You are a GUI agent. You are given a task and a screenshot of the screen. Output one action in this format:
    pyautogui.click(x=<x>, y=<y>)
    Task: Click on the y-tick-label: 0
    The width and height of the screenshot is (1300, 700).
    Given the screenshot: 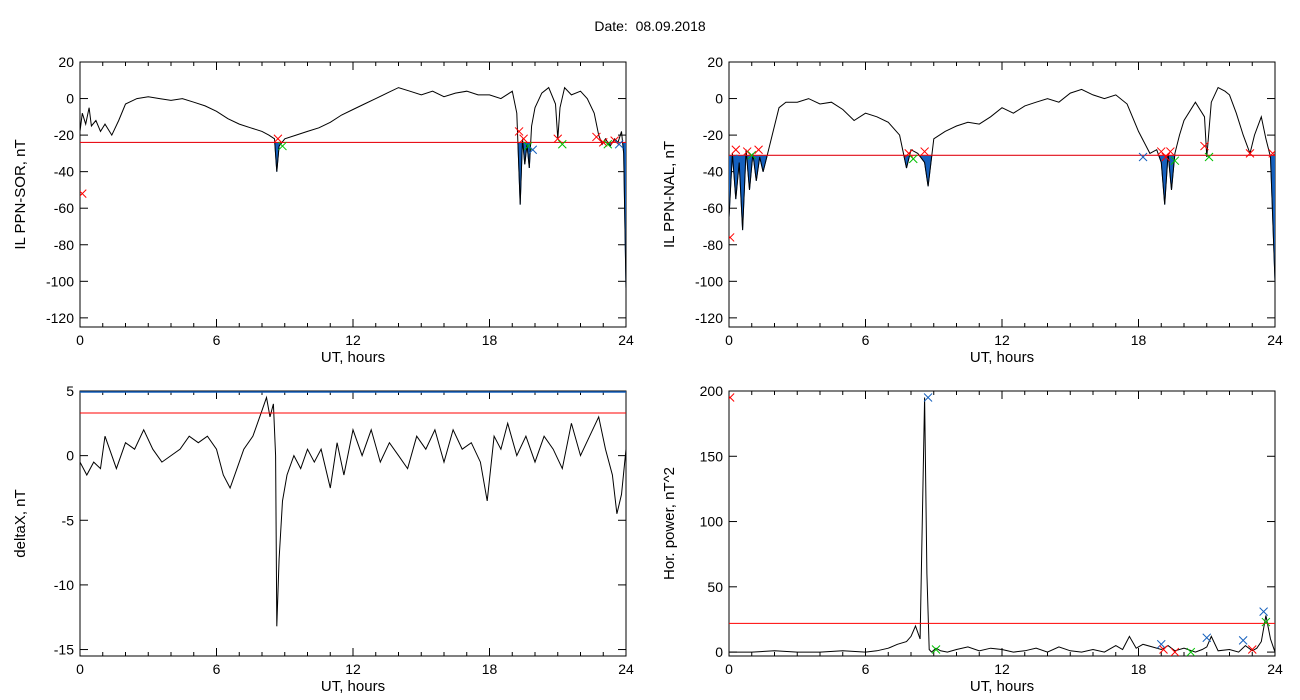 What is the action you would take?
    pyautogui.click(x=719, y=99)
    